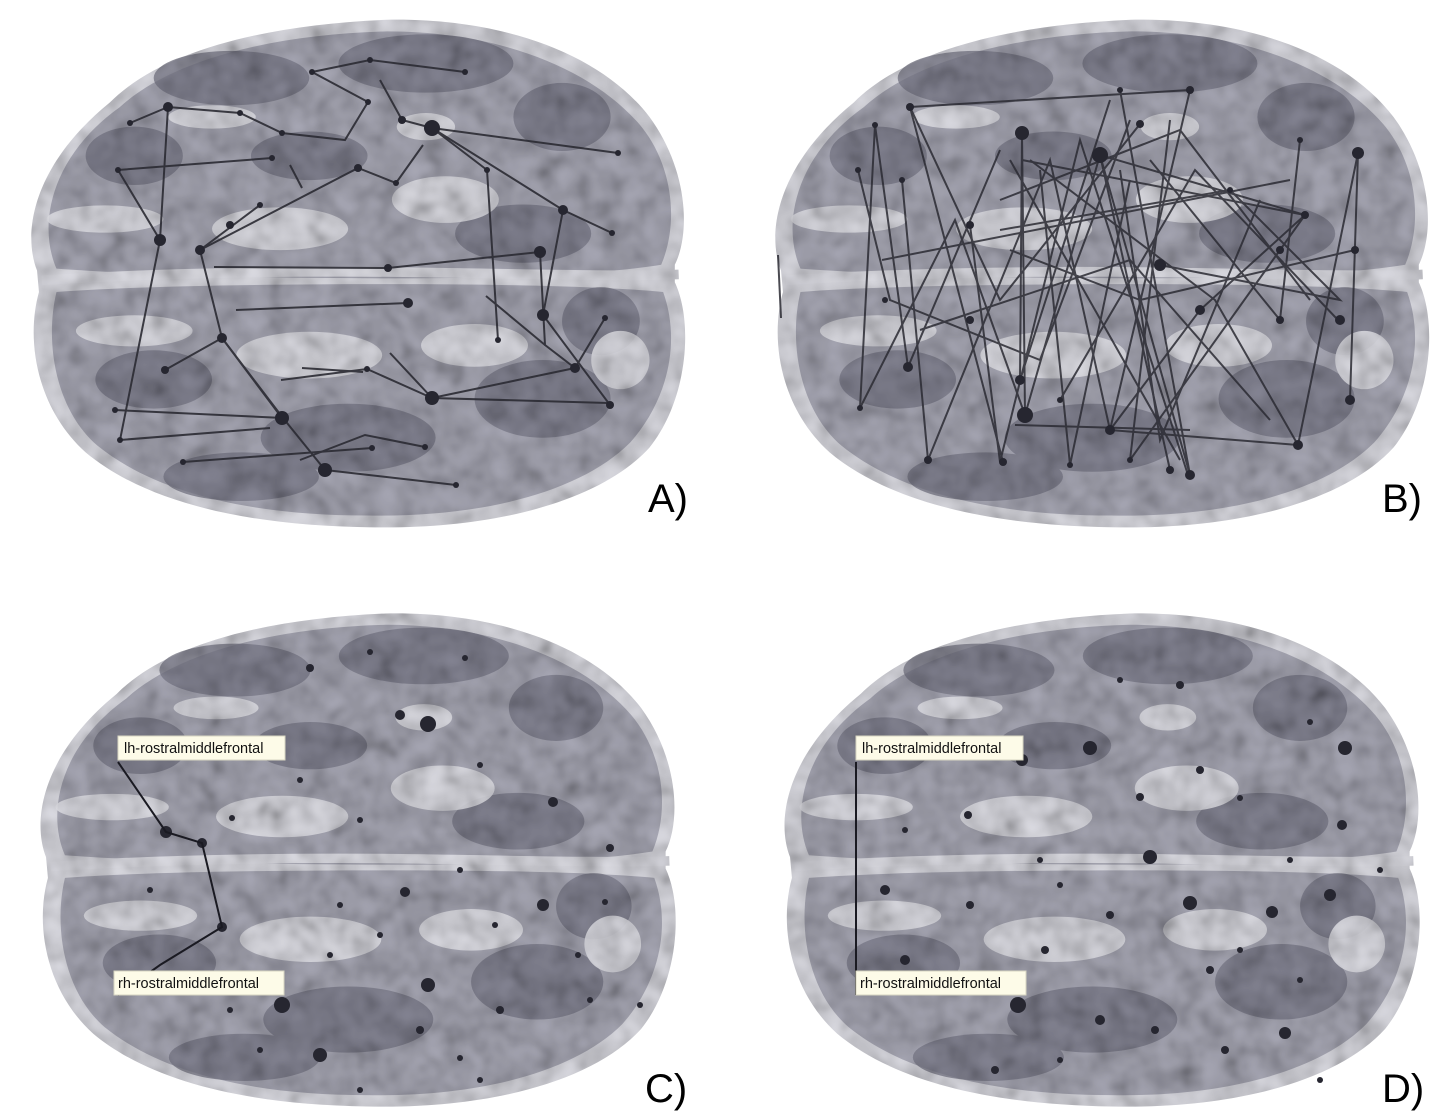  Describe the element at coordinates (666, 1089) in the screenshot. I see `panel-letter-c: C)` at that location.